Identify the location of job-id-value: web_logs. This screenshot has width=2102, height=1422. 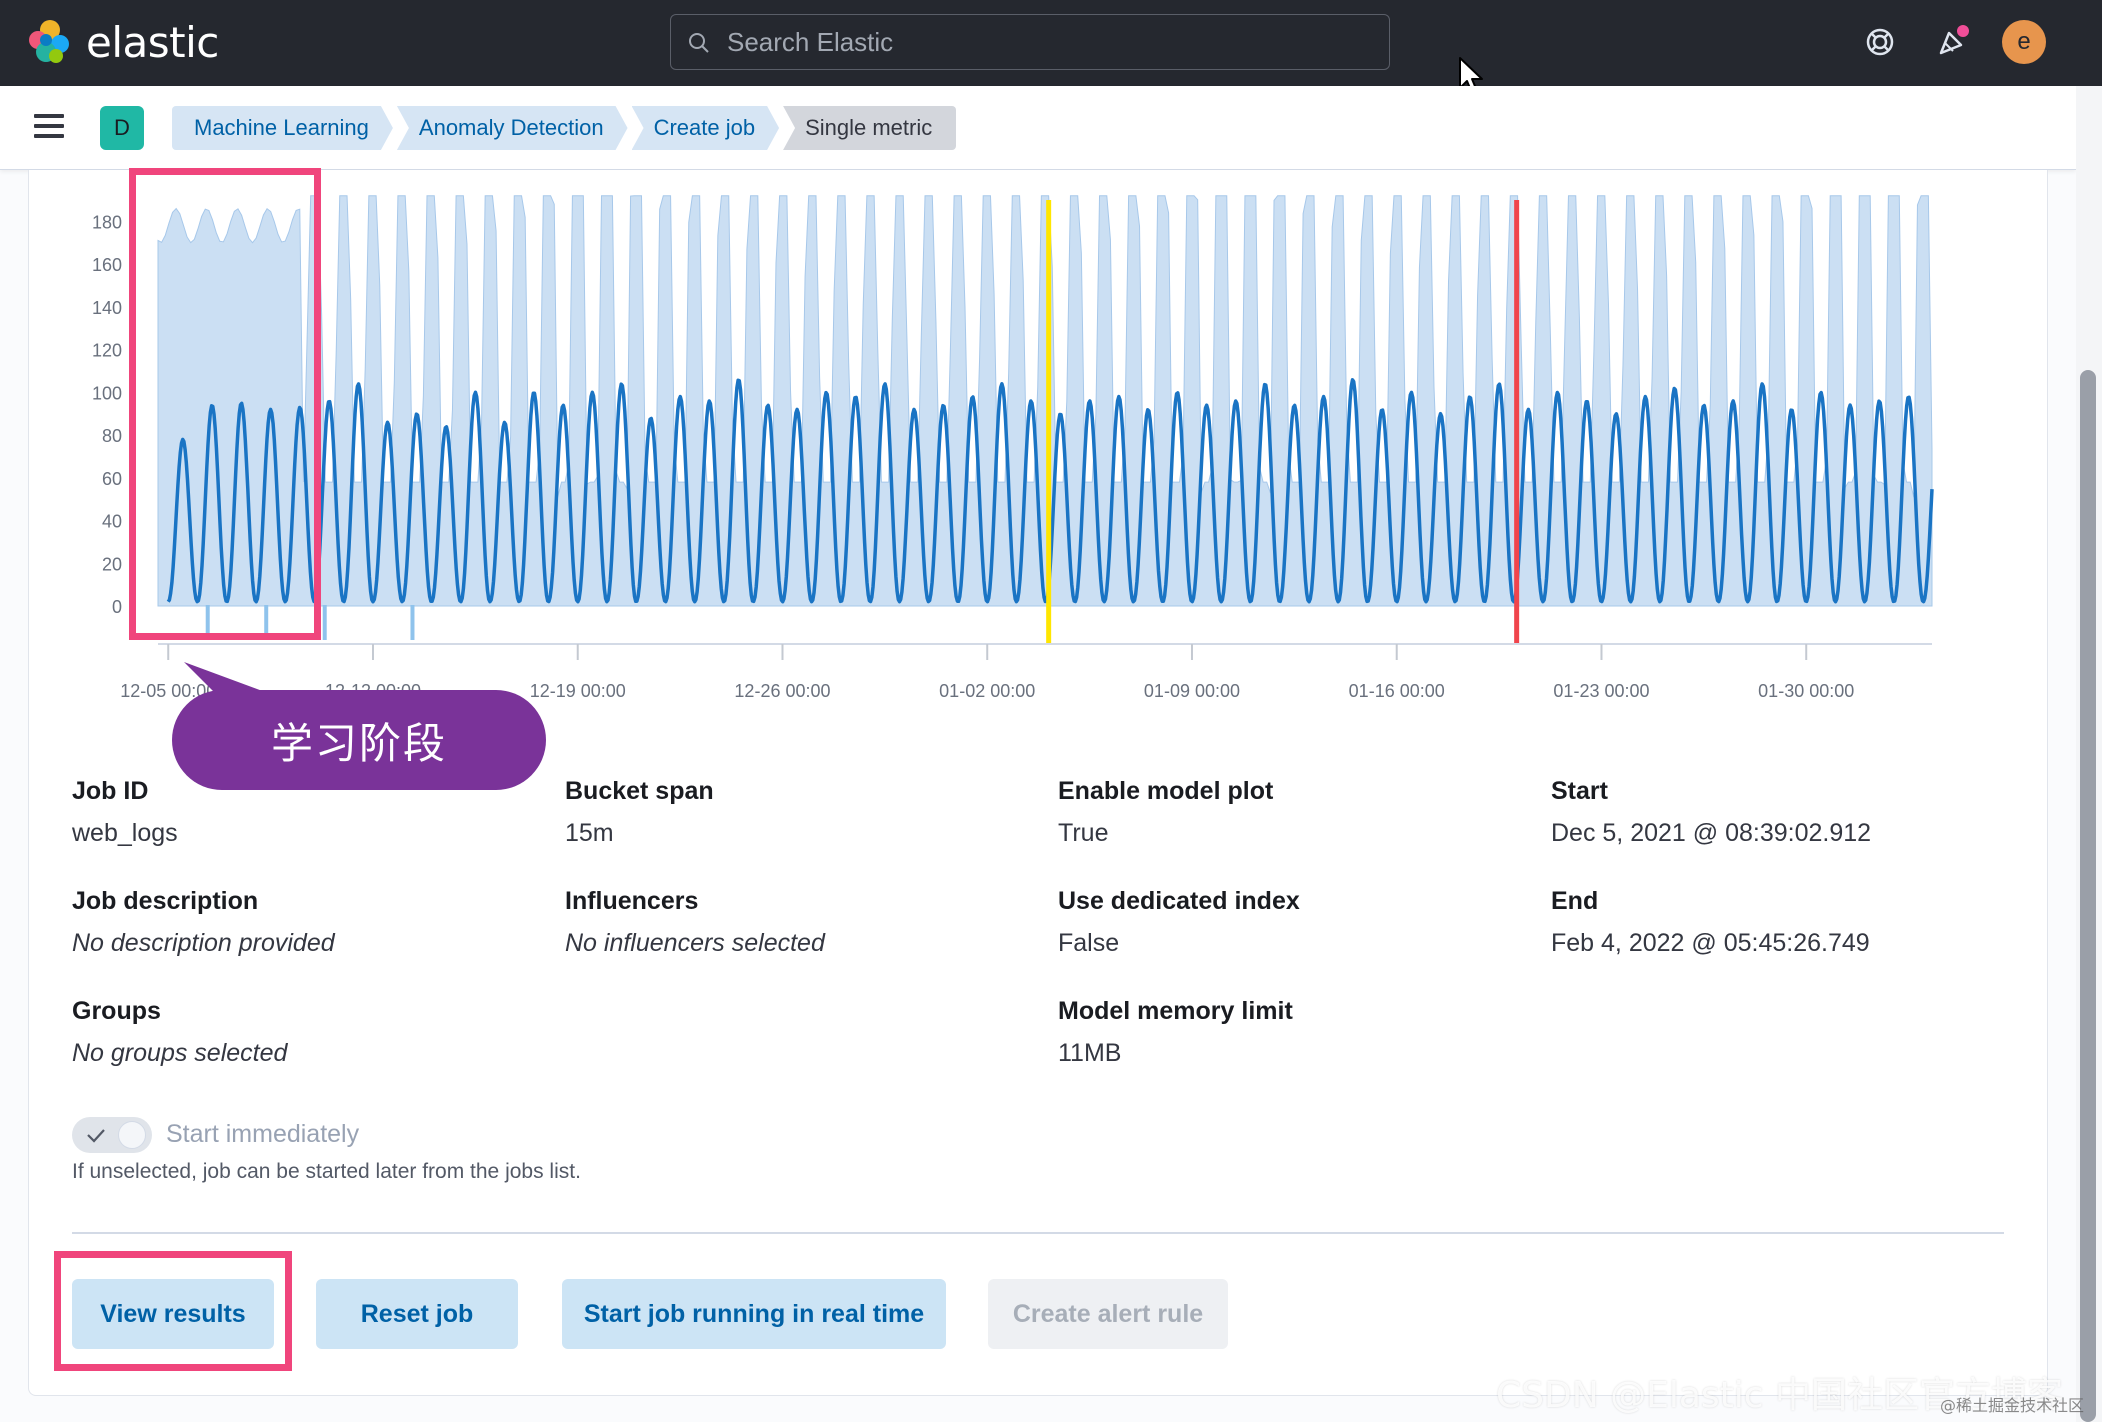
(125, 833).